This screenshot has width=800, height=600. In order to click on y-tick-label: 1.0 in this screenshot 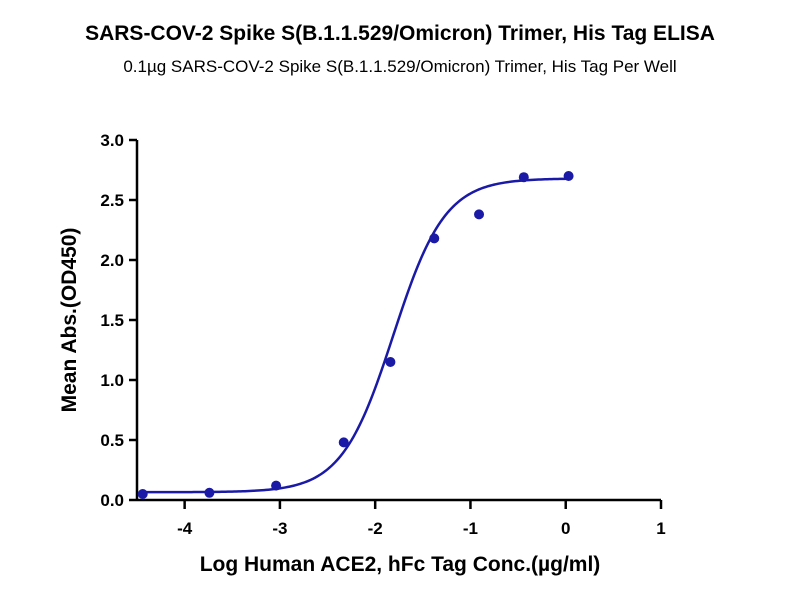, I will do `click(112, 380)`.